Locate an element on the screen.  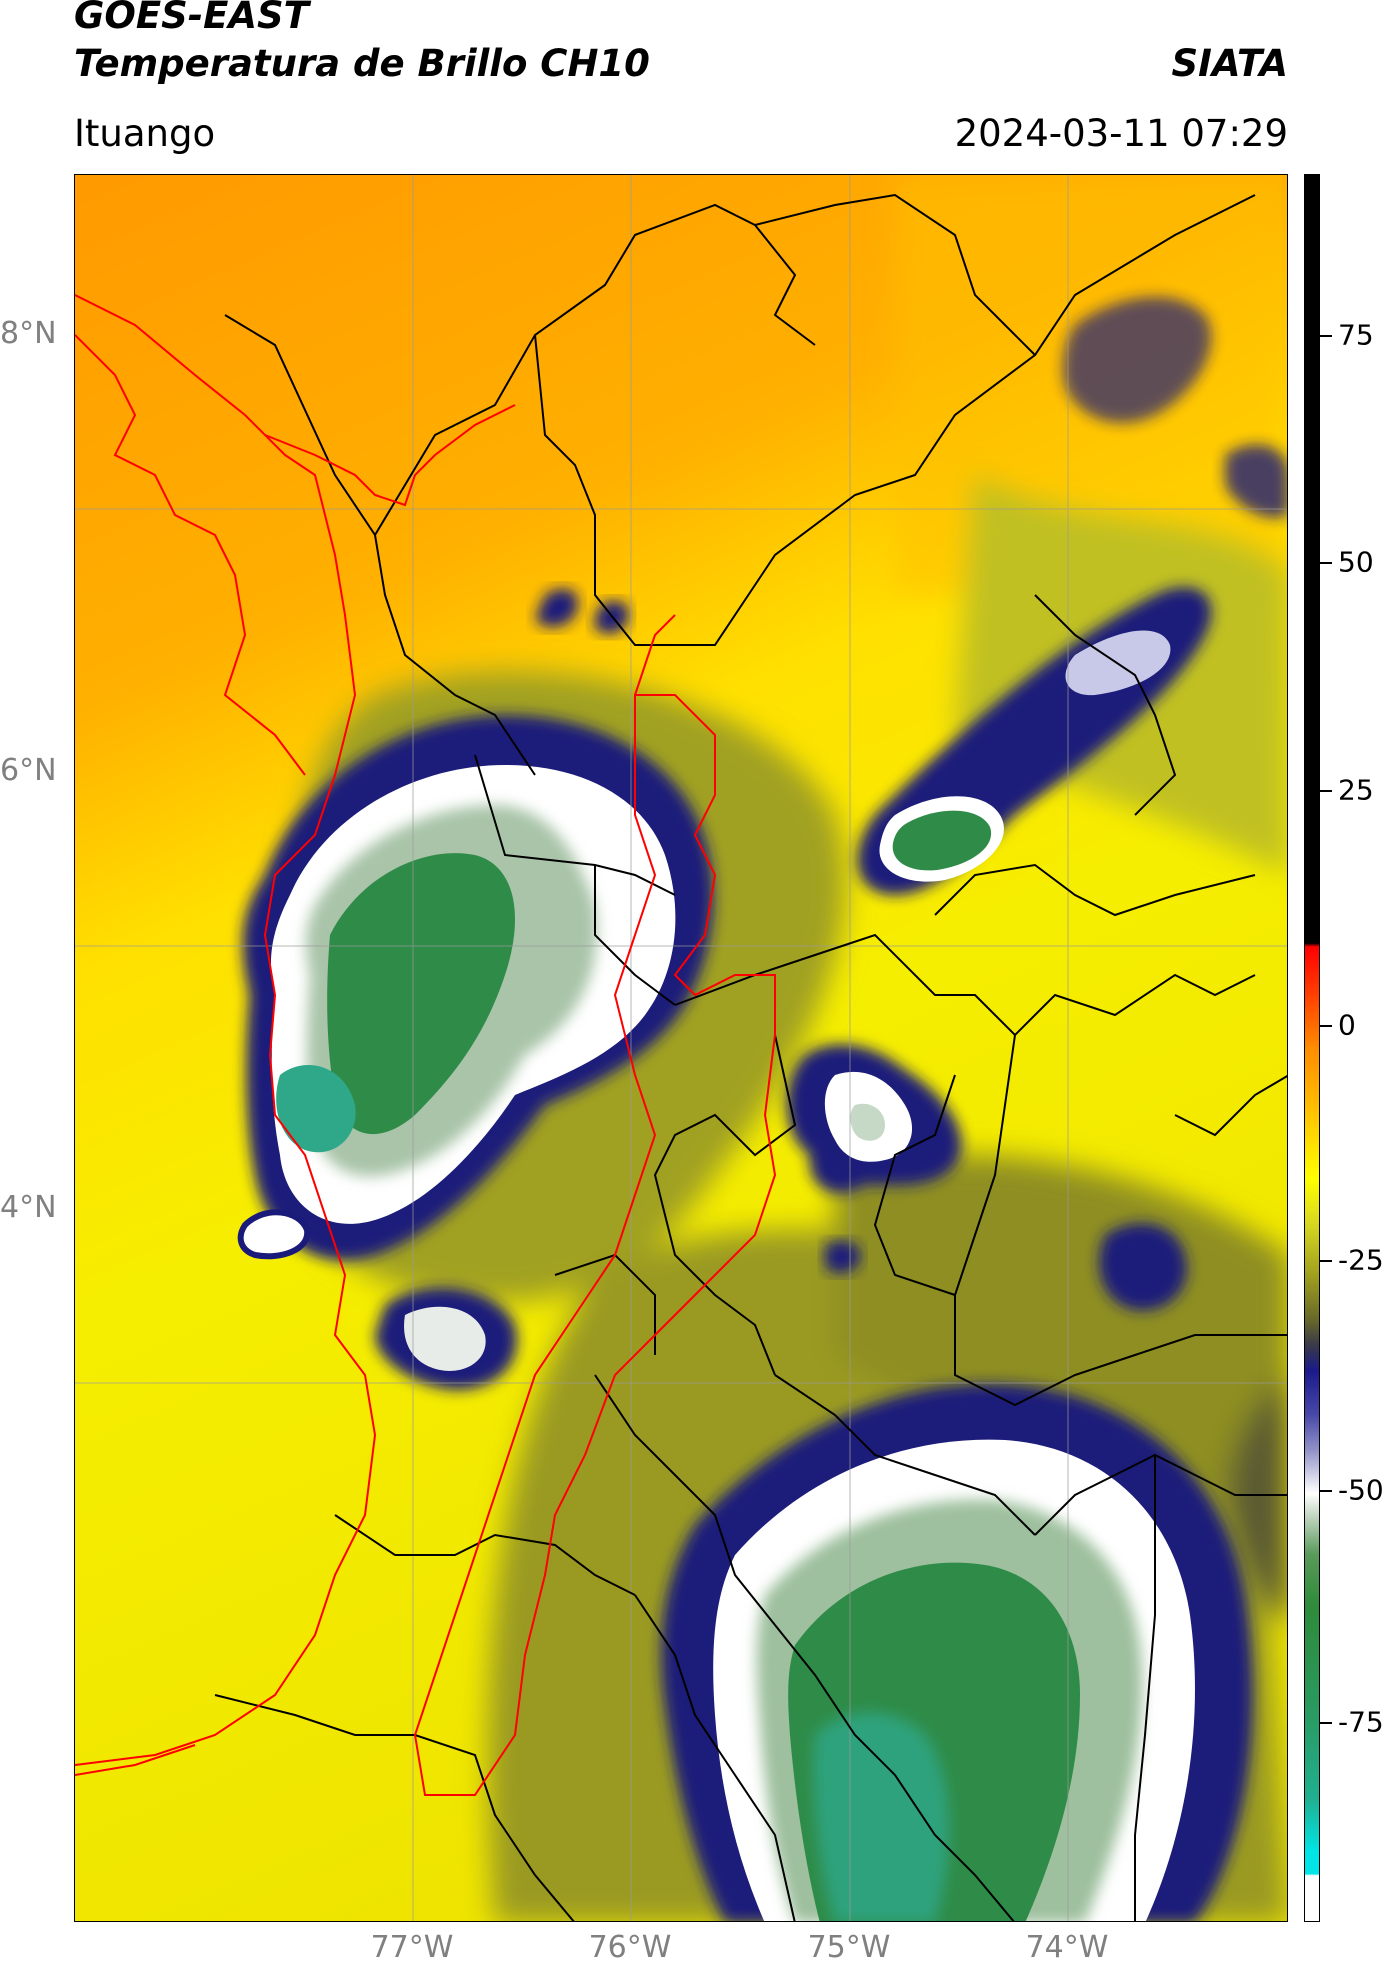
organization-label: SIATA is located at coordinates (1229, 63).